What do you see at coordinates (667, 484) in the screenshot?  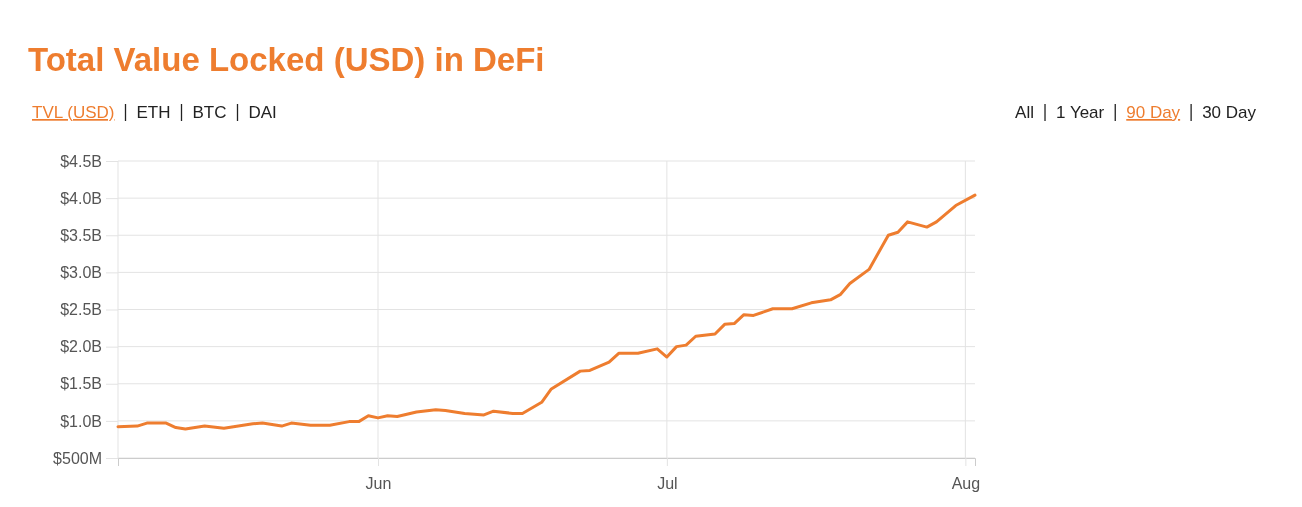 I see `x-tick-label: Jul` at bounding box center [667, 484].